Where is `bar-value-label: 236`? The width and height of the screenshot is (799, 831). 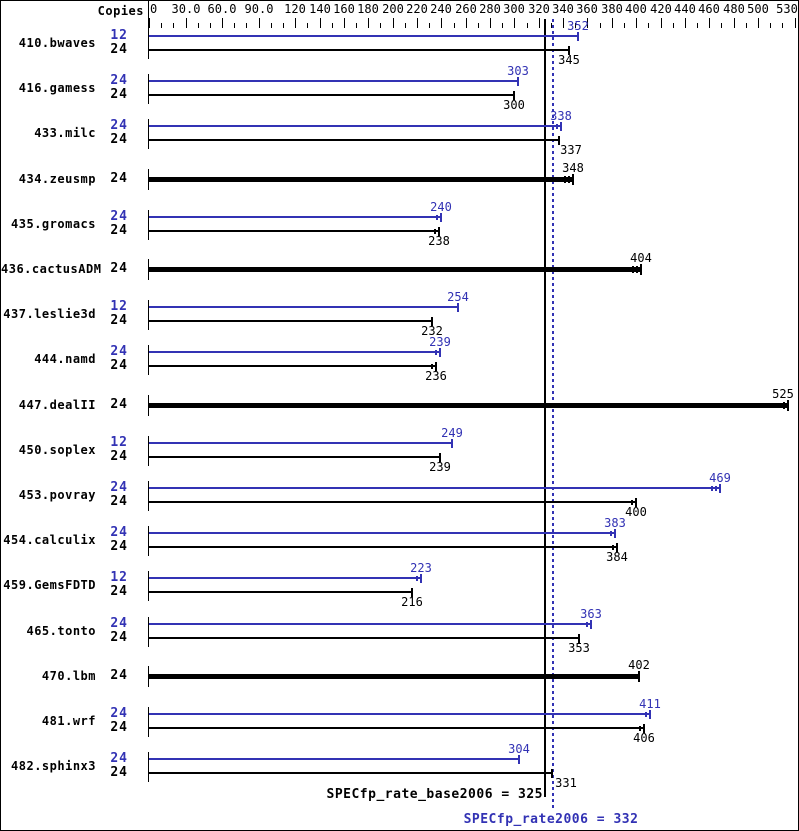 bar-value-label: 236 is located at coordinates (436, 376).